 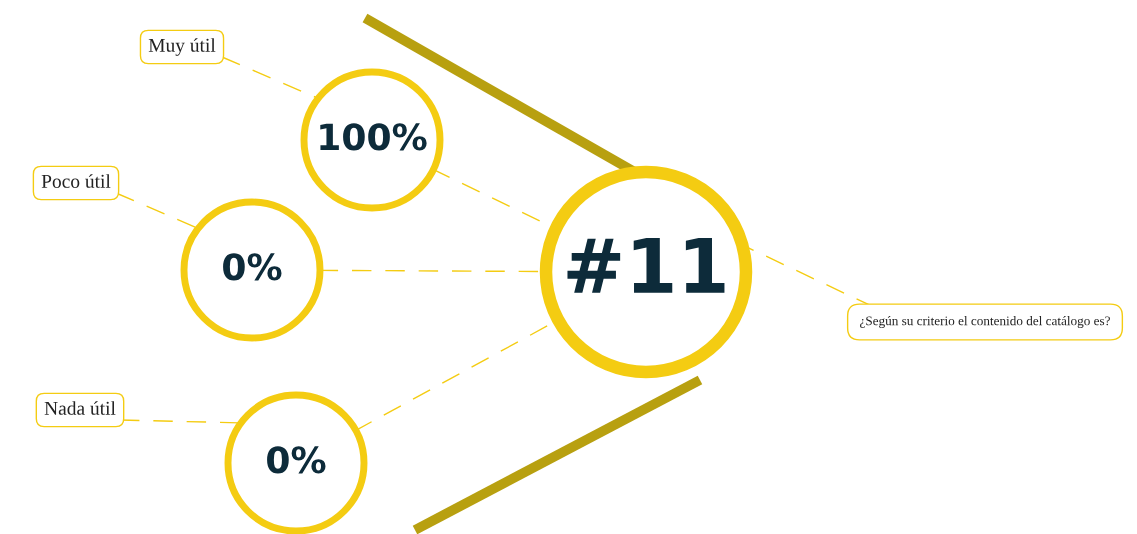 I want to click on category-label: Poco útil, so click(x=76, y=181).